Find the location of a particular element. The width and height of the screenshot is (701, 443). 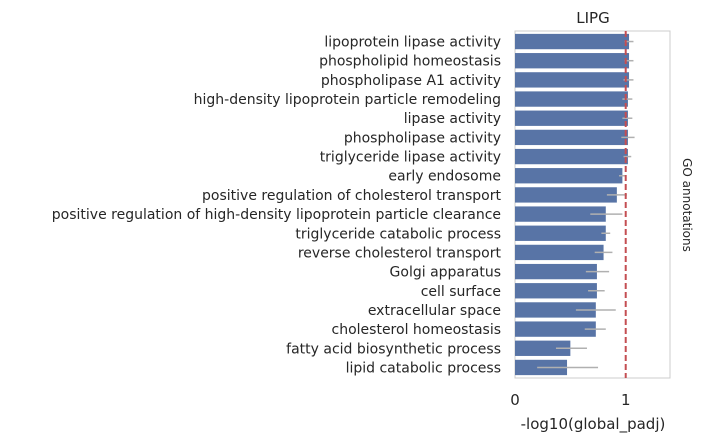

side-label: GO annotations is located at coordinates (687, 205).